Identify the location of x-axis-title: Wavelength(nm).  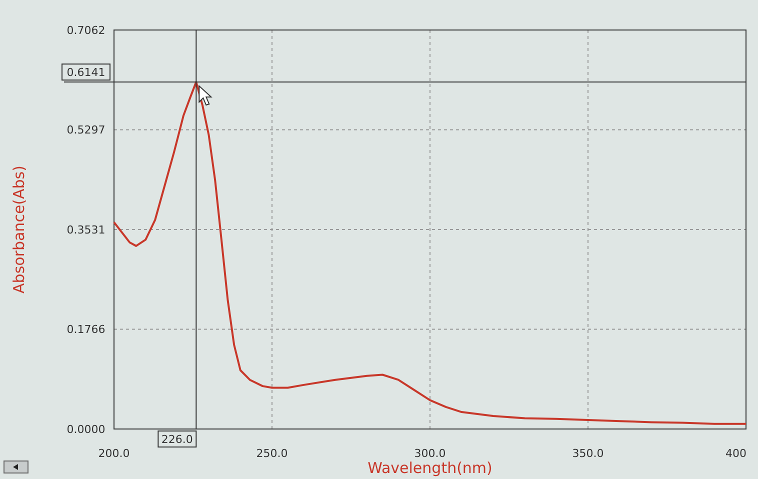
(430, 468).